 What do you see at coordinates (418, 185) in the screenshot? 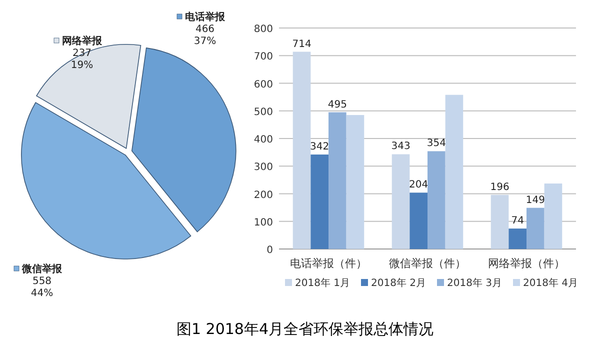
I see `data-label: 204` at bounding box center [418, 185].